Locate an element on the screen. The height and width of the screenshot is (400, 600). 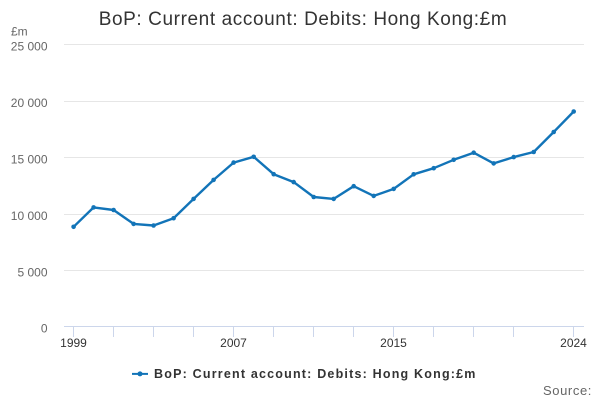
svg-text: 2015 is located at coordinates (393, 343).